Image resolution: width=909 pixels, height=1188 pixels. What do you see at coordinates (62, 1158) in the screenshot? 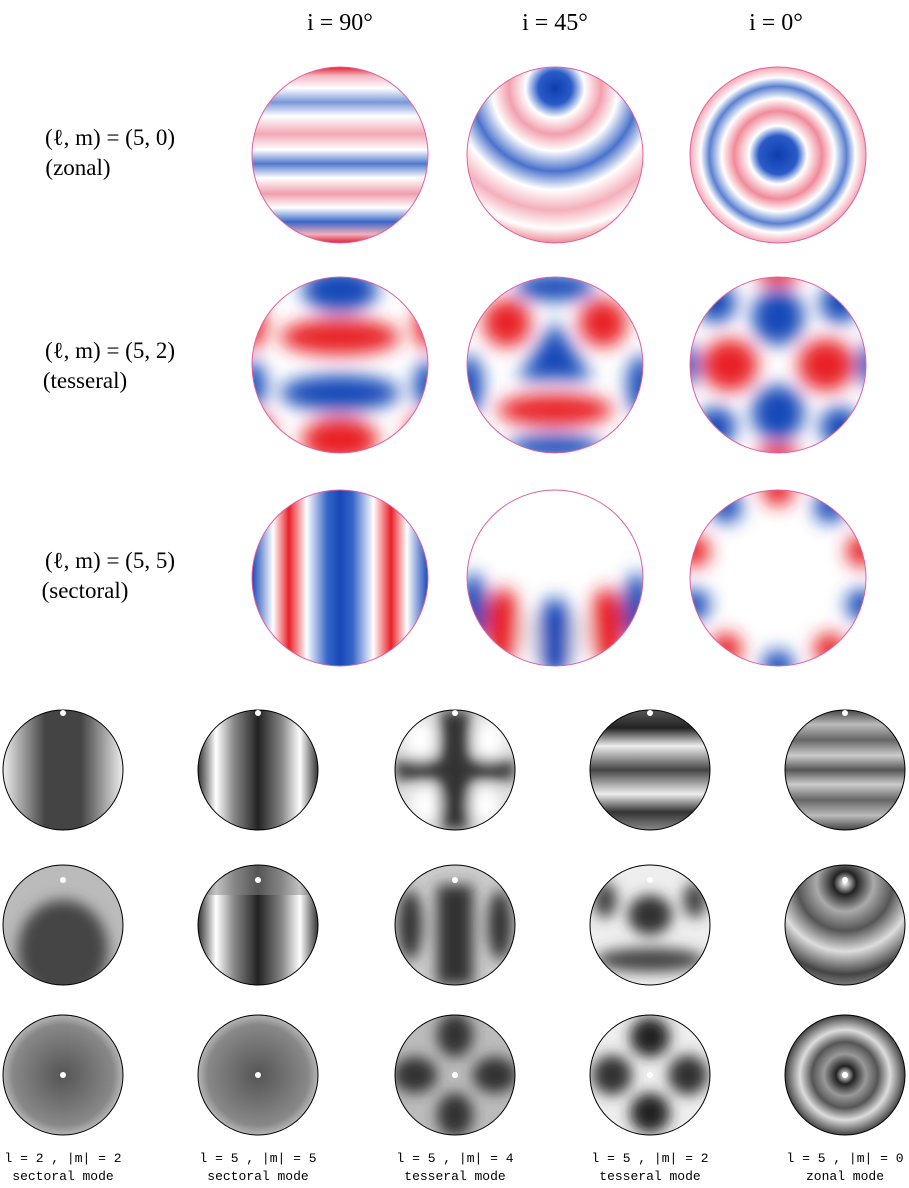
I see `mode-label: l = 2 , |m| = 2` at bounding box center [62, 1158].